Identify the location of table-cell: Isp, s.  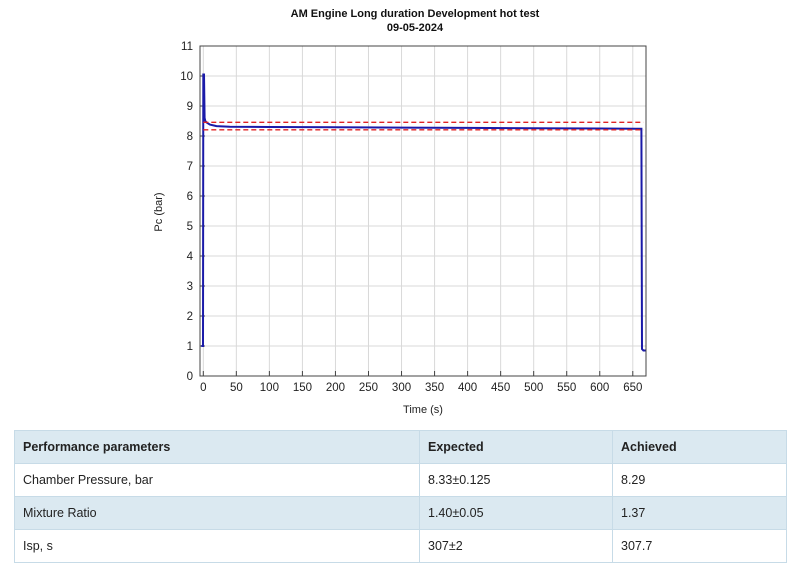
(217, 546).